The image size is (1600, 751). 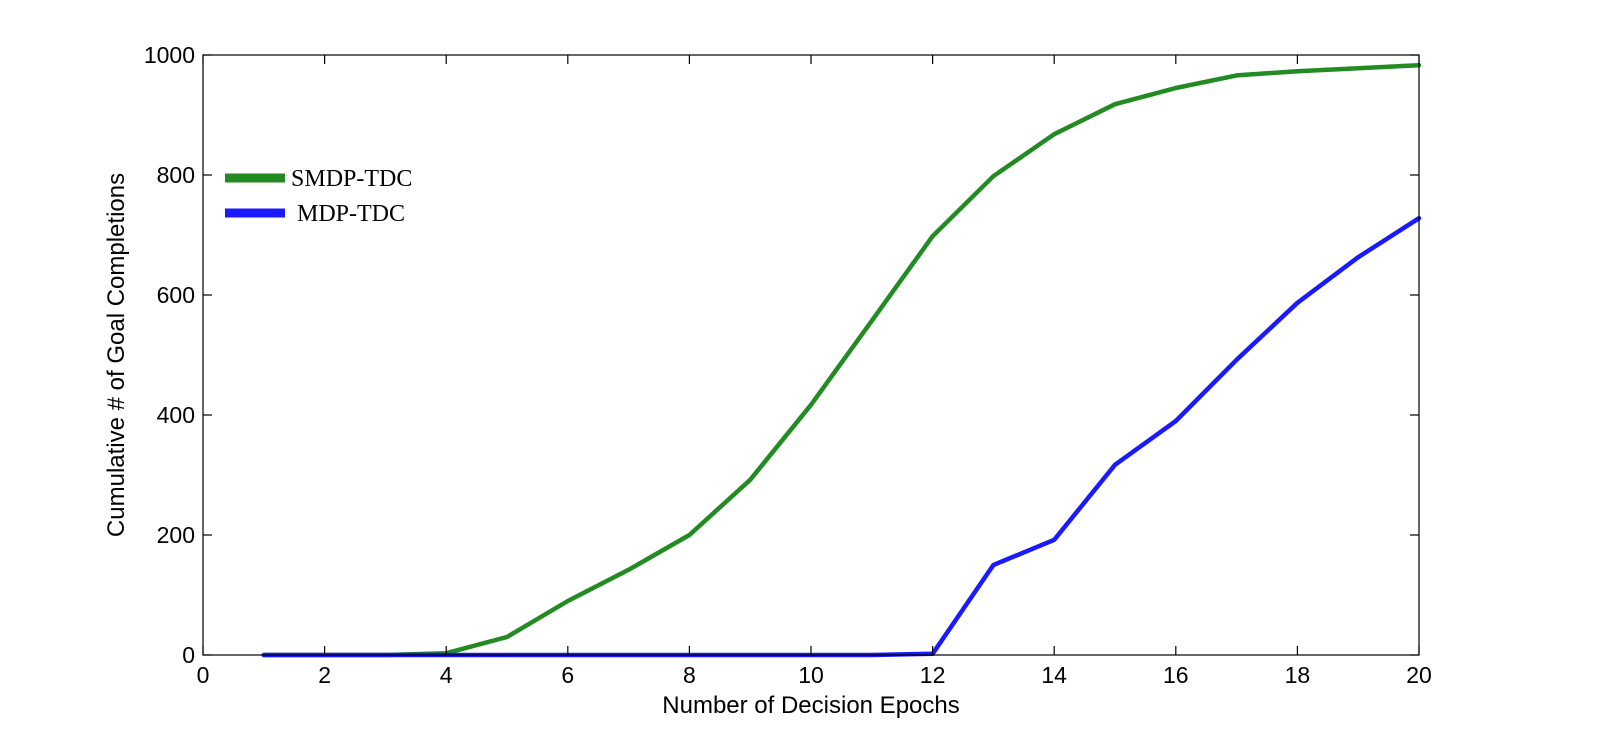 I want to click on x-tick-label: 4, so click(x=446, y=675).